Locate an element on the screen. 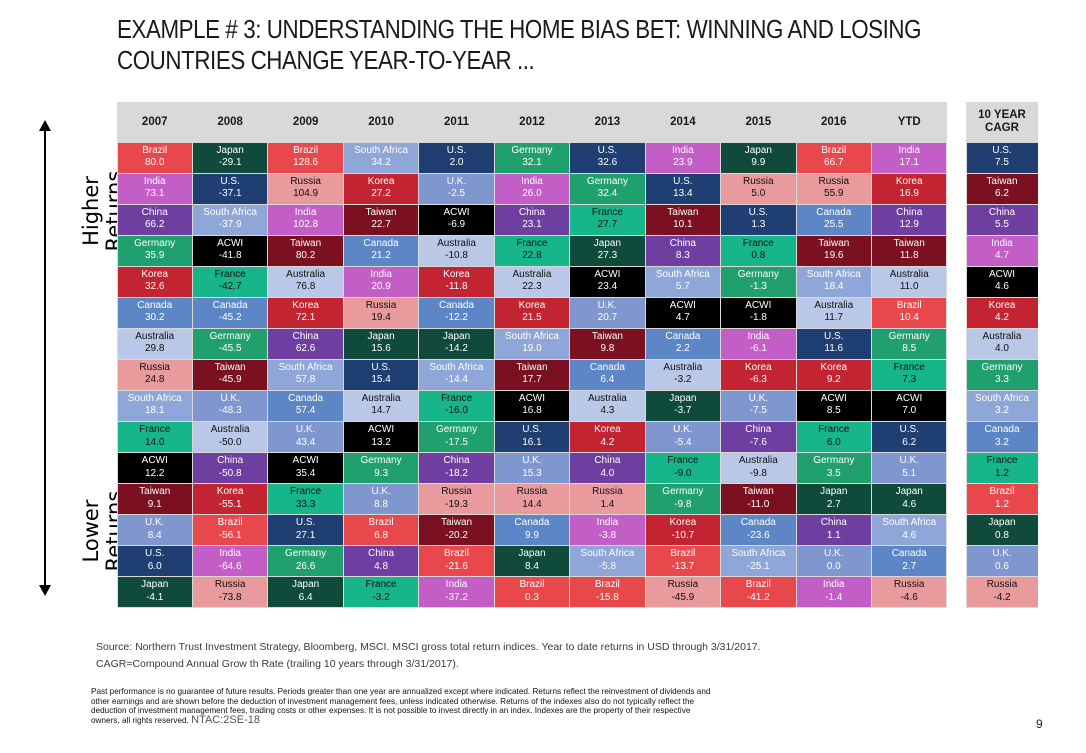  return-cell: U.K. 20.7 is located at coordinates (607, 312).